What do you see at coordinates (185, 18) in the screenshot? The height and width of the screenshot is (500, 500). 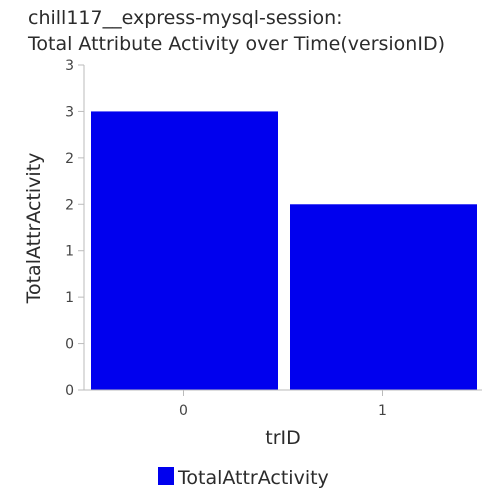 I see `chart-title-line-1: chill117__express-mysql-session:` at bounding box center [185, 18].